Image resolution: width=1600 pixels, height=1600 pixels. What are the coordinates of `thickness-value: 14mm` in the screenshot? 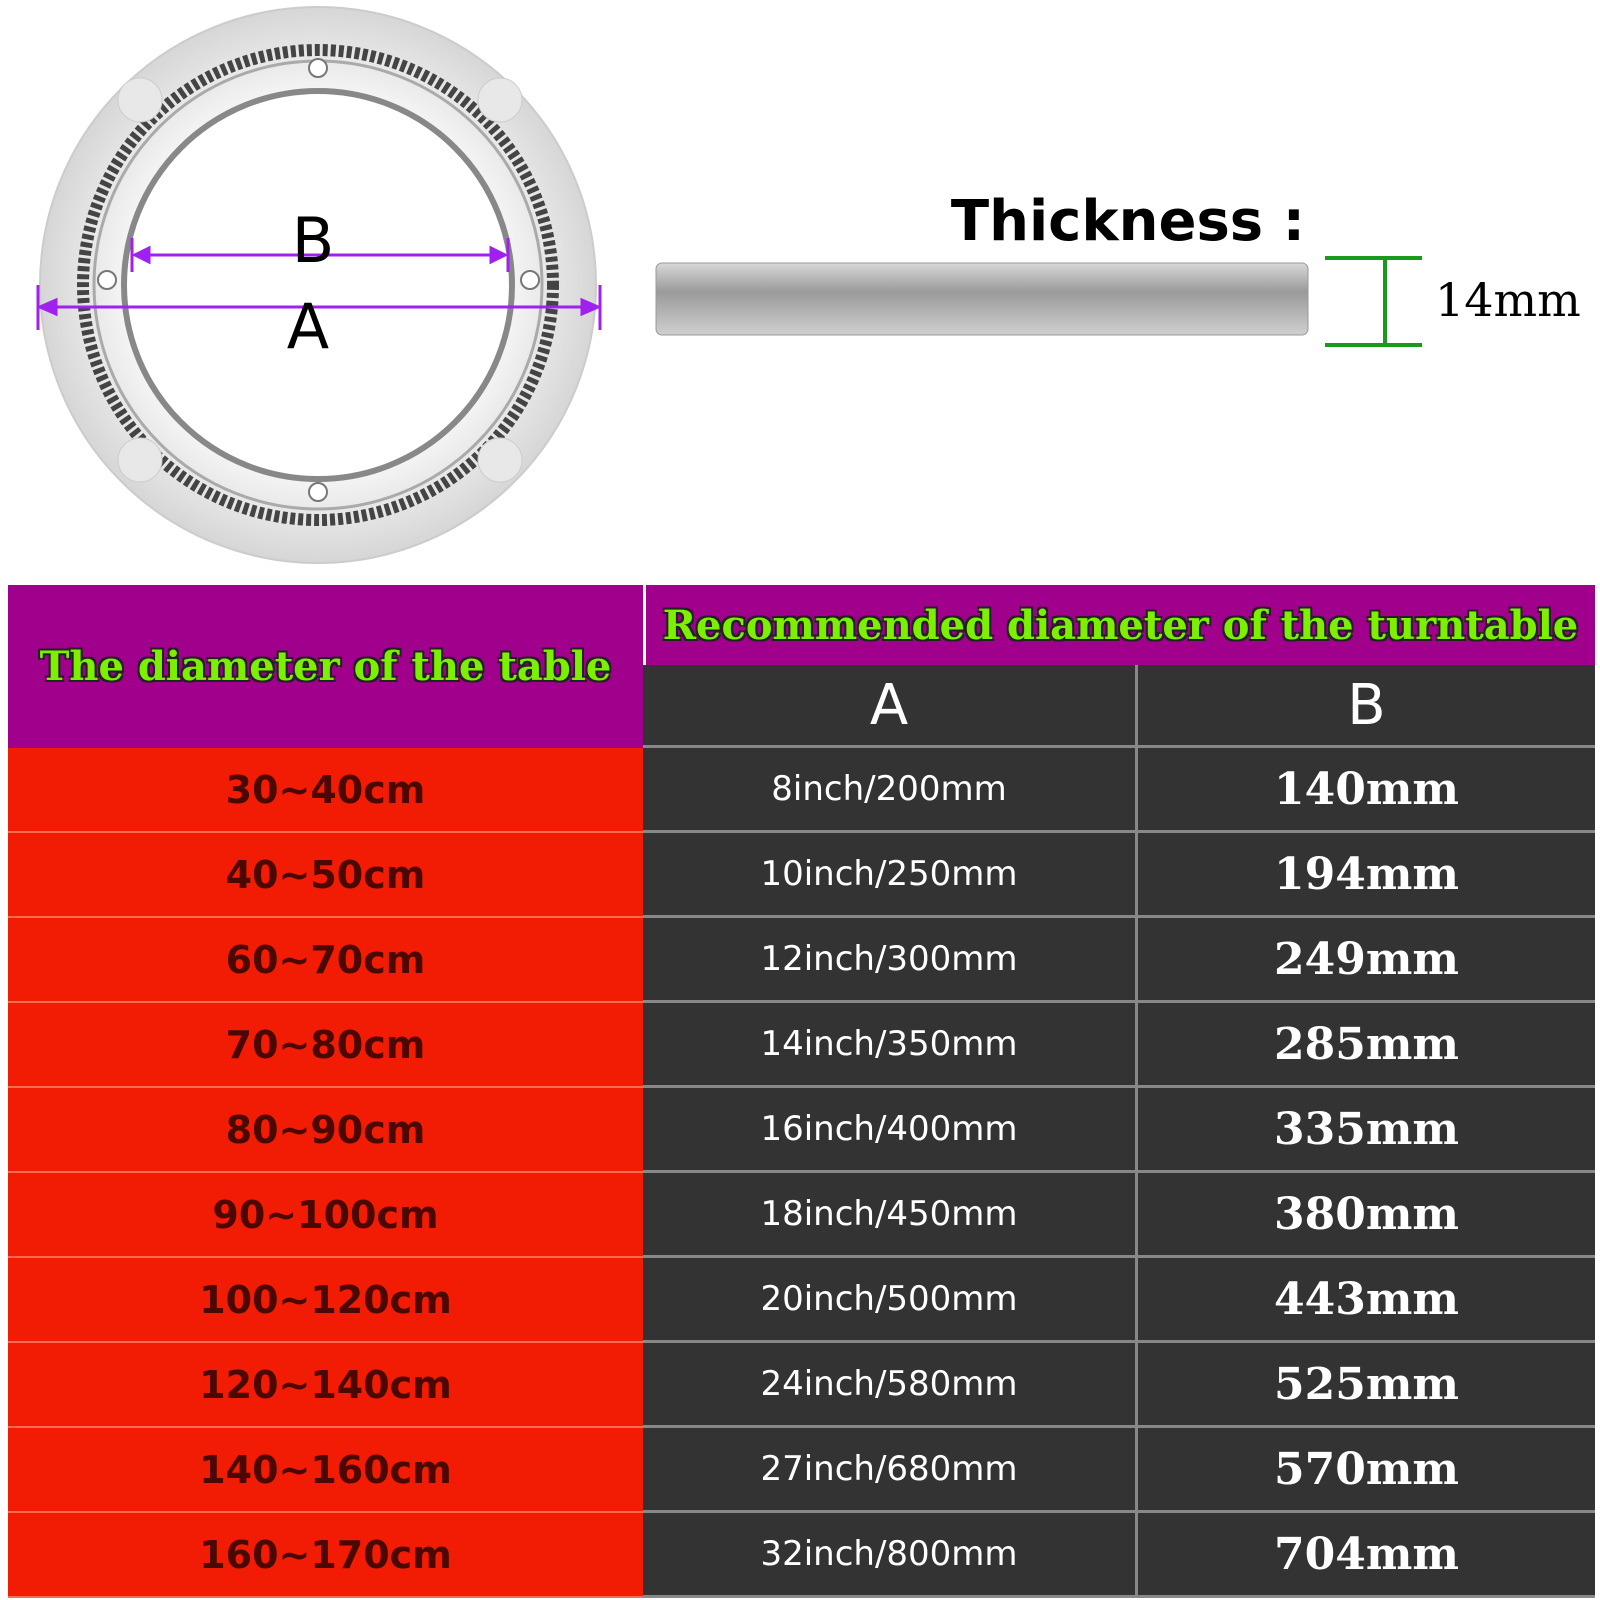 It's located at (1508, 300).